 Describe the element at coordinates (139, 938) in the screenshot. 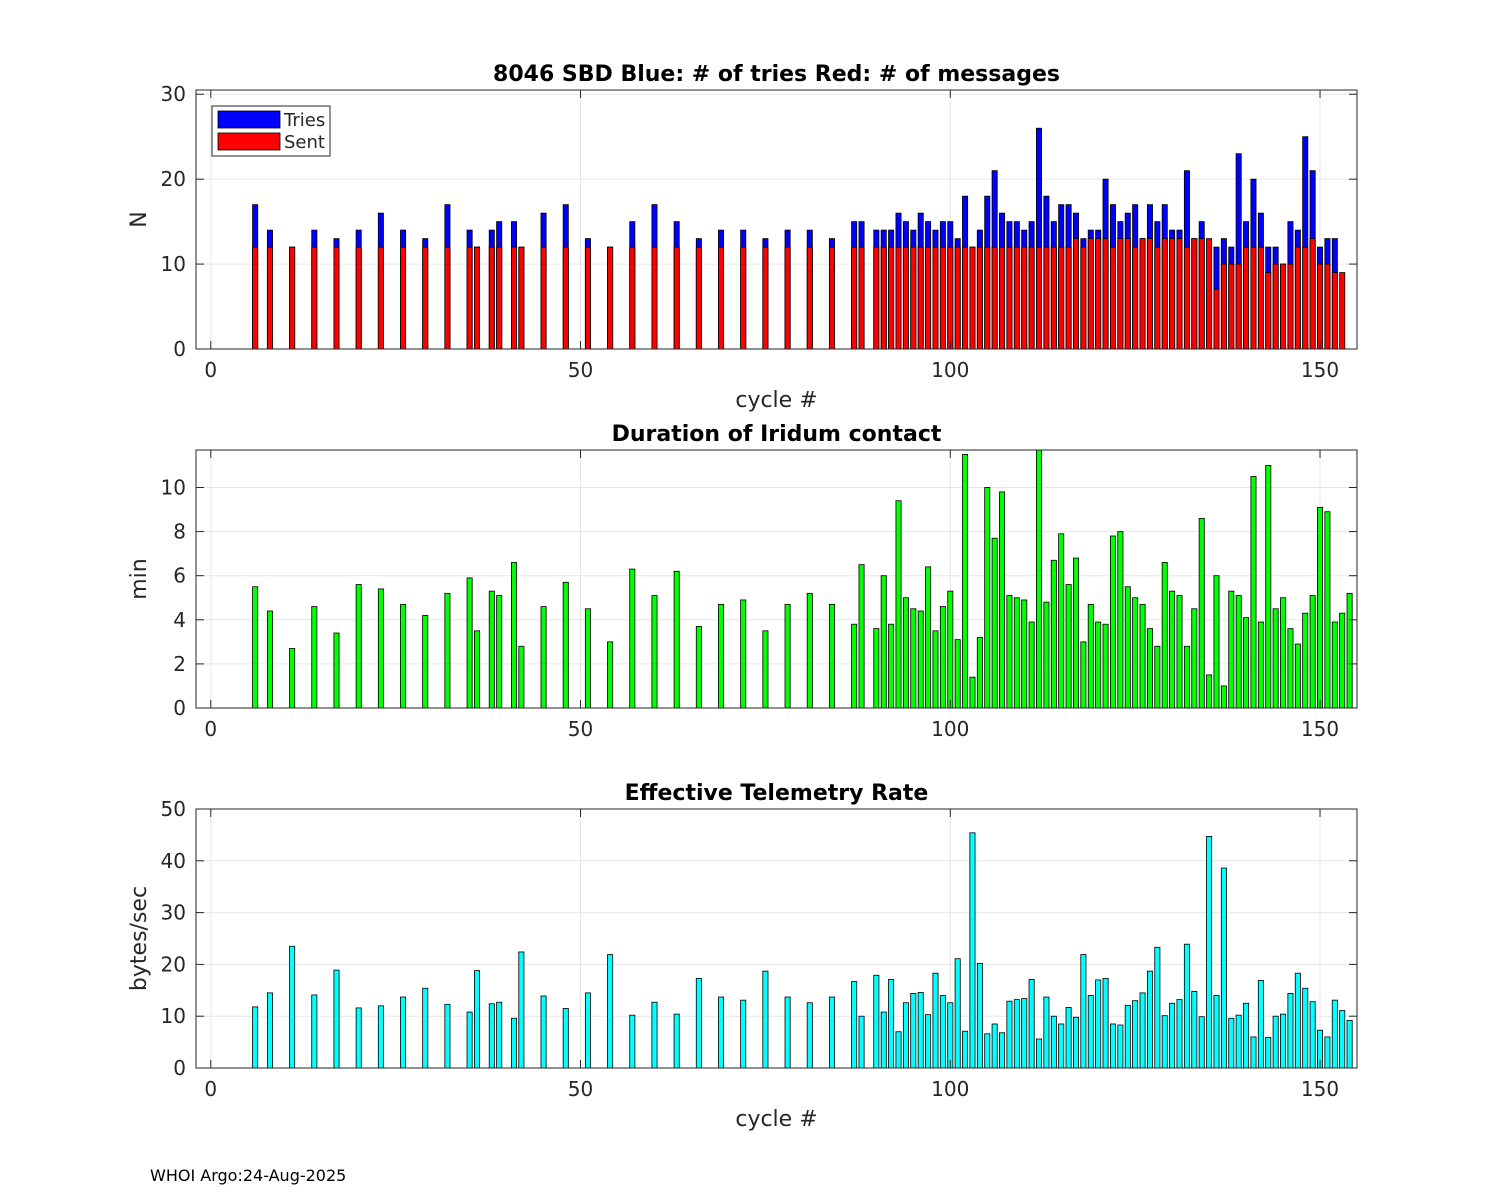

I see `y-axis-label: bytes/sec` at that location.